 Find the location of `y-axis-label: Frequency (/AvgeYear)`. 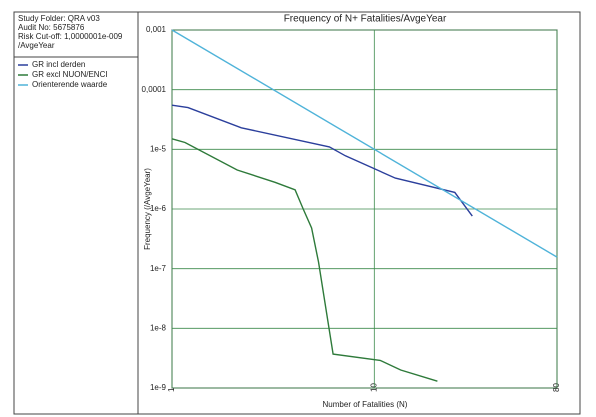

y-axis-label: Frequency (/AvgeYear) is located at coordinates (147, 209).